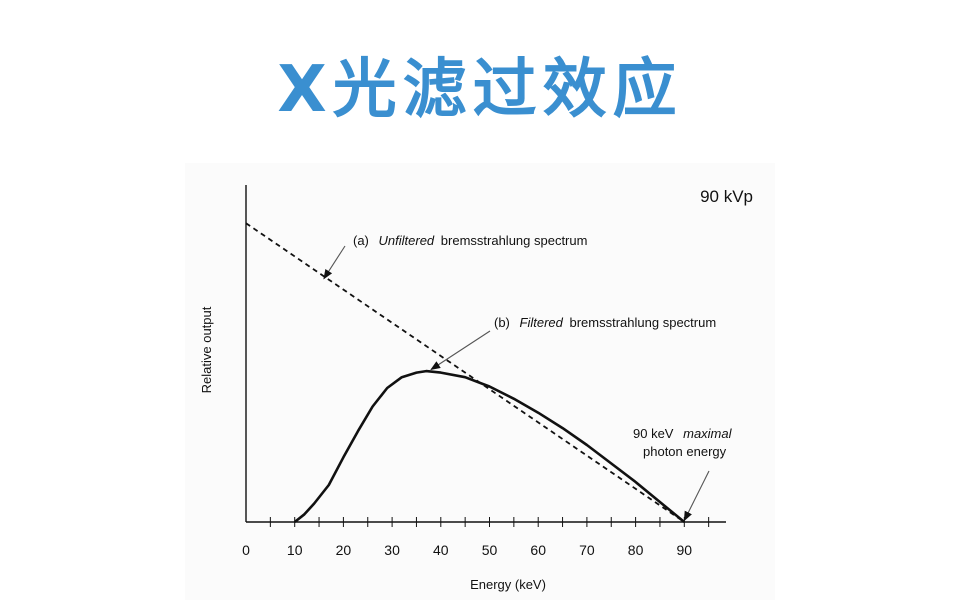  Describe the element at coordinates (407, 240) in the screenshot. I see `annotation-unfiltered-italic: Unfiltered` at that location.